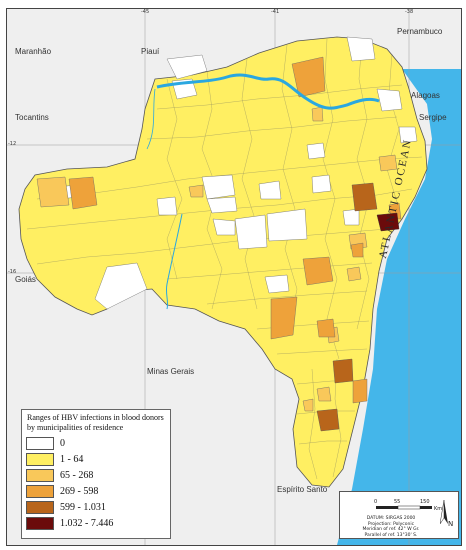 This screenshot has width=466, height=550. Describe the element at coordinates (451, 524) in the screenshot. I see `north-label: N` at that location.